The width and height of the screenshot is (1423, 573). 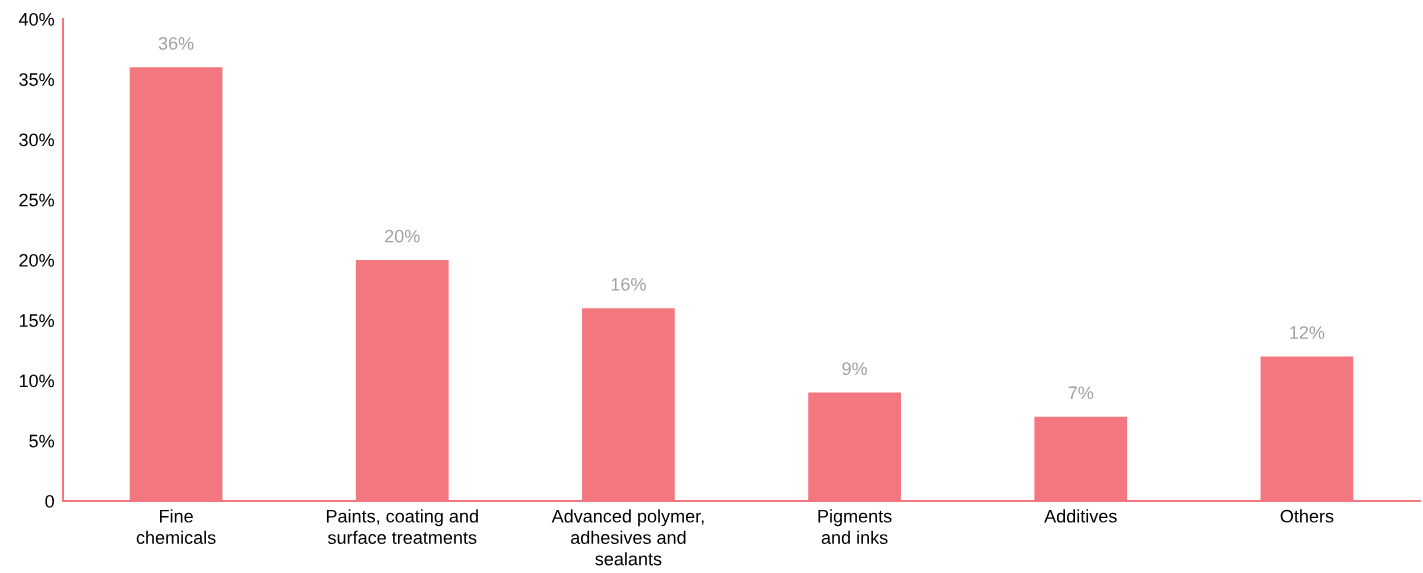 What do you see at coordinates (1081, 393) in the screenshot?
I see `data-label: 7%` at bounding box center [1081, 393].